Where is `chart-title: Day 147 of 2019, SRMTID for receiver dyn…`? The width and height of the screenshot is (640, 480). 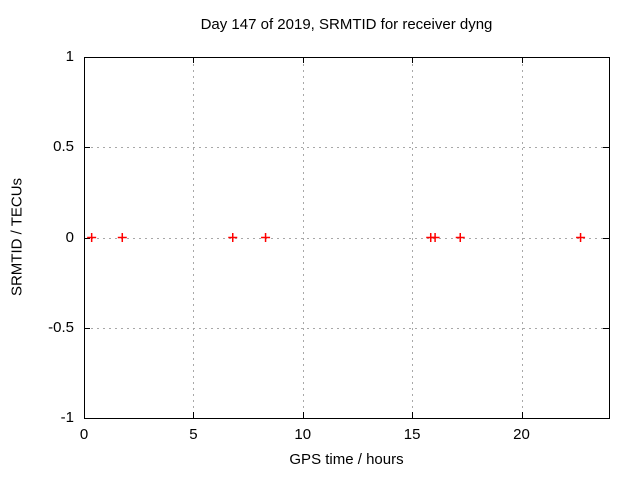
chart-title: Day 147 of 2019, SRMTID for receiver dyn… is located at coordinates (346, 24).